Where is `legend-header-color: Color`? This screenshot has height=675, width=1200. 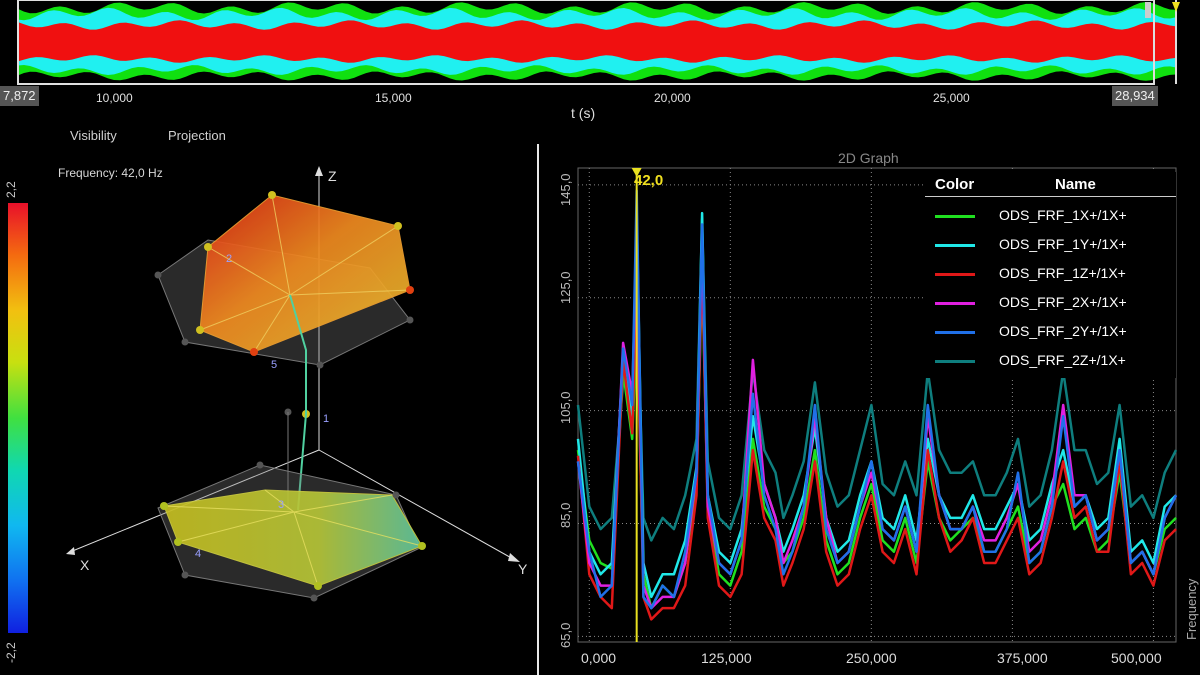
legend-header-color: Color is located at coordinates (955, 184).